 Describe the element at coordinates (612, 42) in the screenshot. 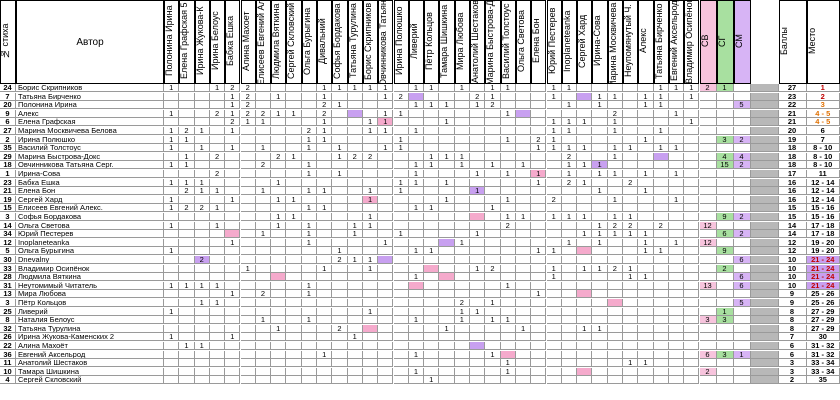

I see `header-voter-label: Марина Москвичева Б` at that location.